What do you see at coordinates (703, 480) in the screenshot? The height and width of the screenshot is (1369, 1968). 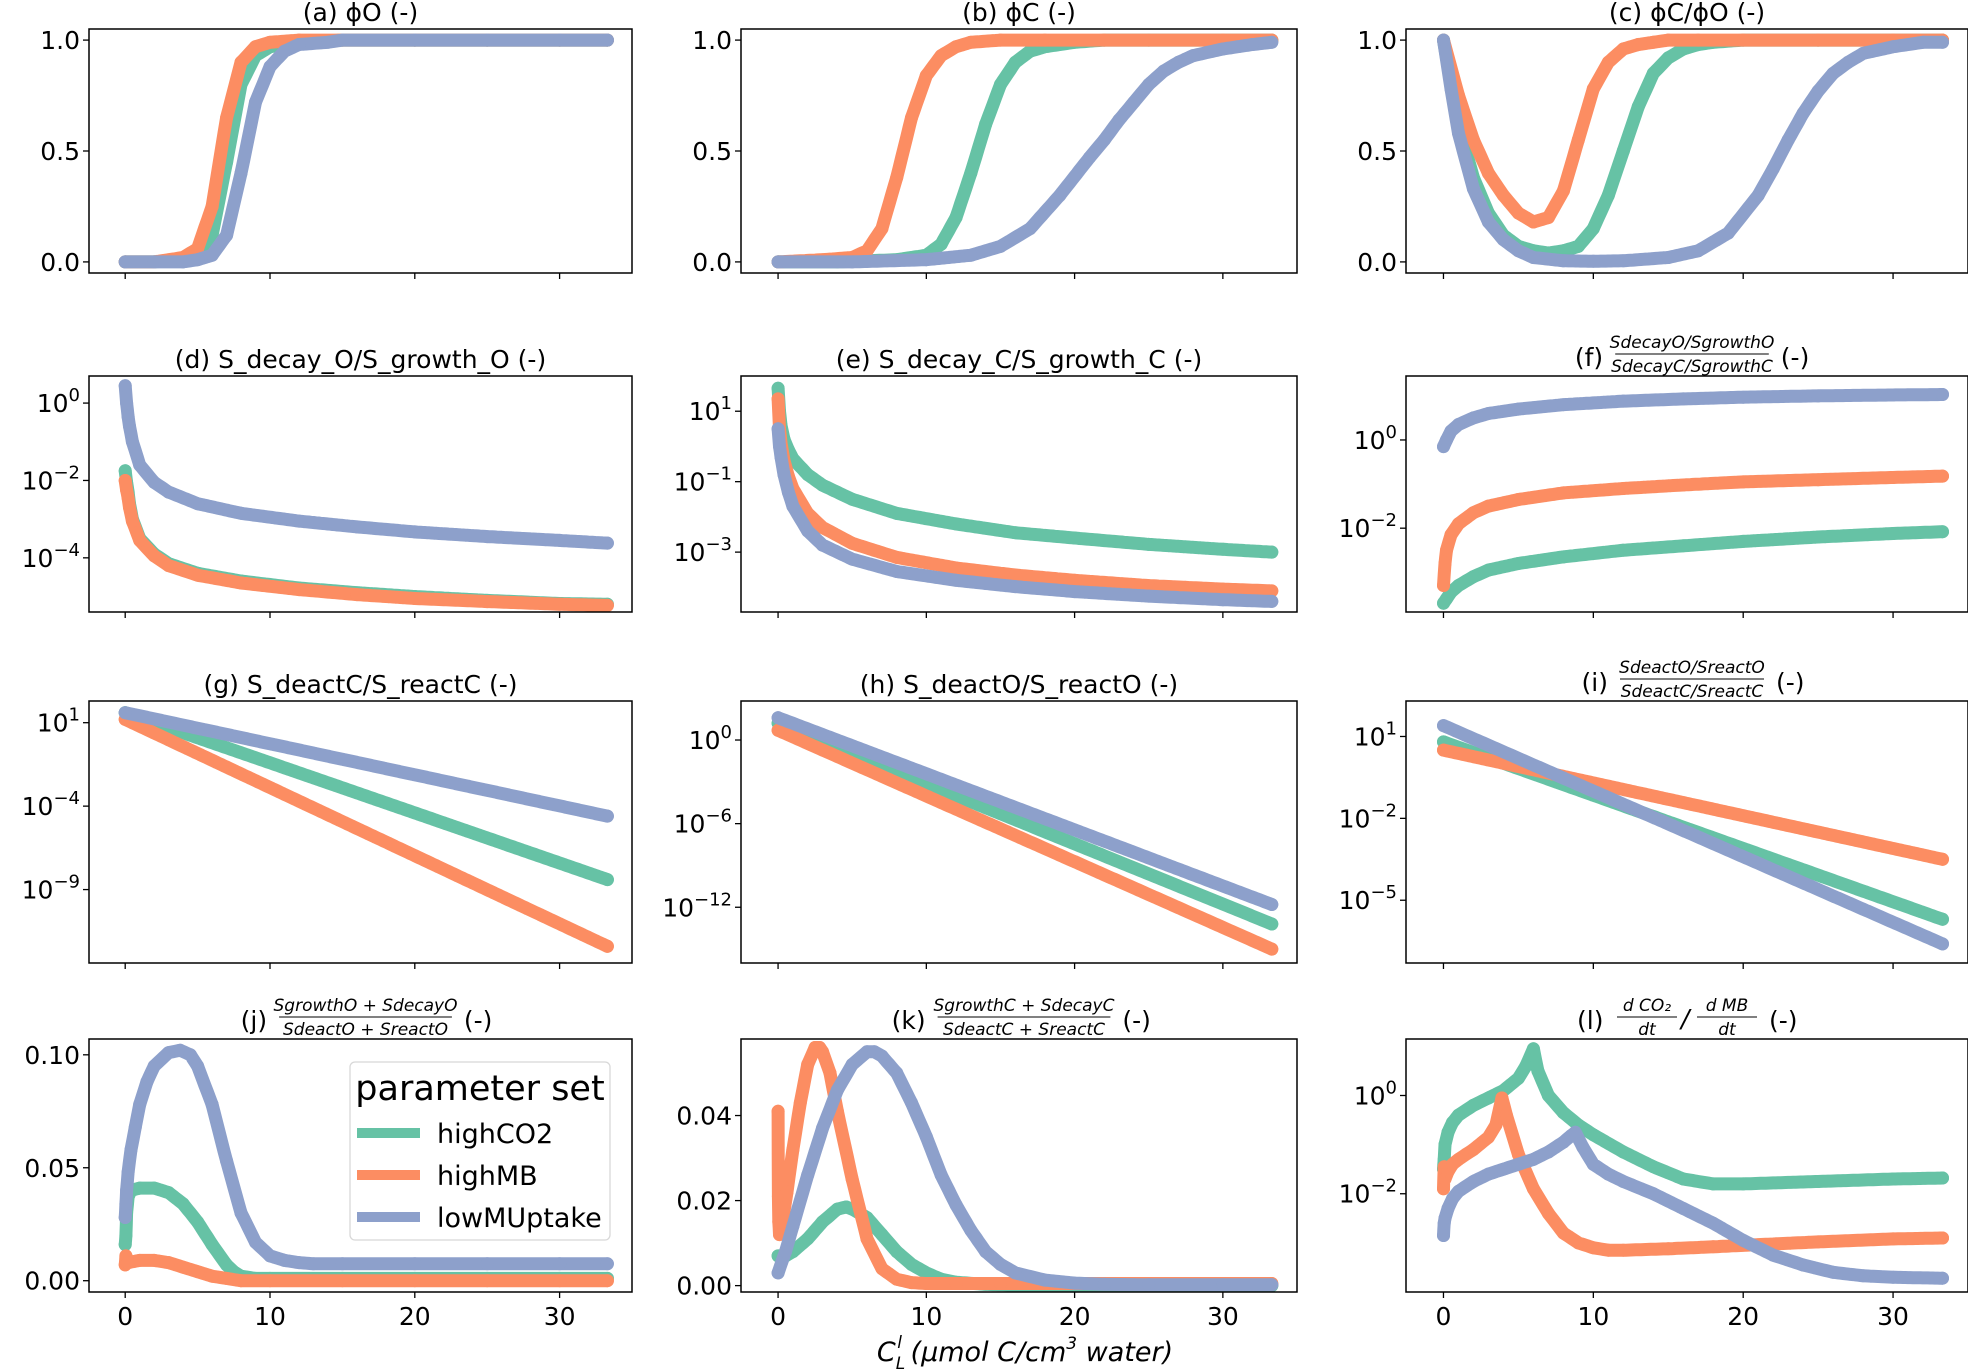 I see `y-tick-label: 10⁻¹` at bounding box center [703, 480].